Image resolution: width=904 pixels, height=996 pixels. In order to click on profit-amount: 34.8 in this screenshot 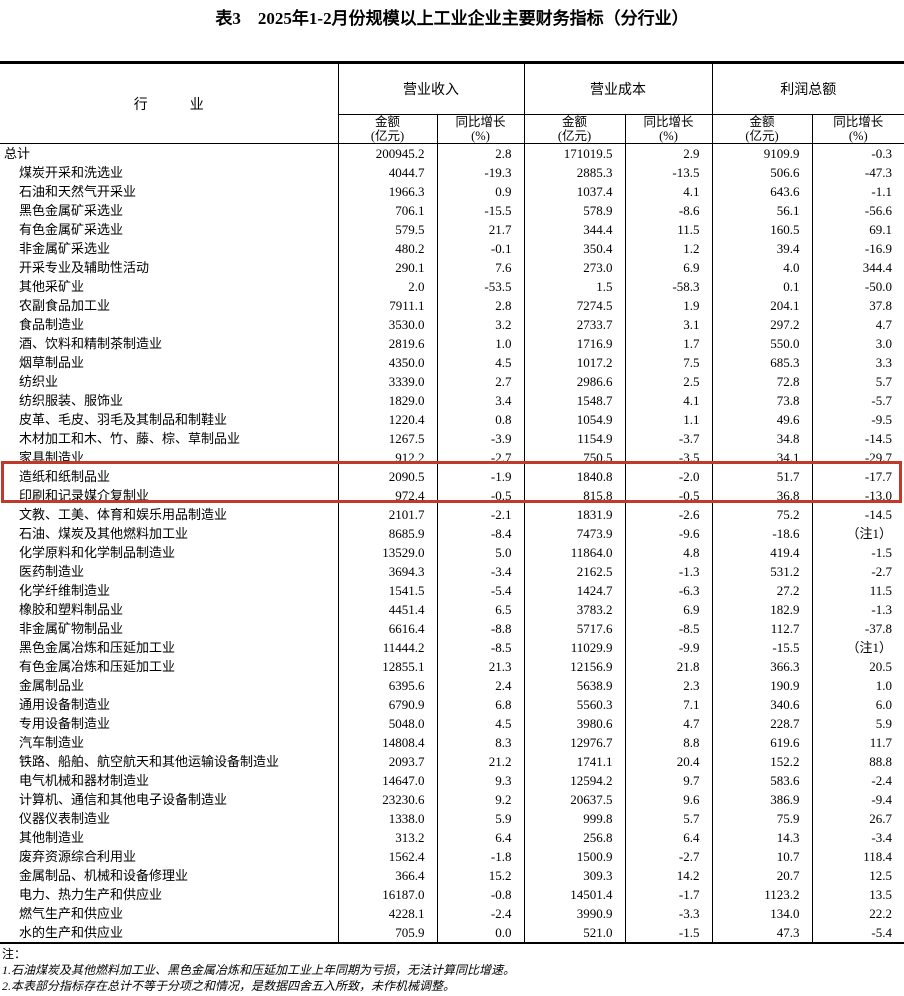, I will do `click(761, 438)`.